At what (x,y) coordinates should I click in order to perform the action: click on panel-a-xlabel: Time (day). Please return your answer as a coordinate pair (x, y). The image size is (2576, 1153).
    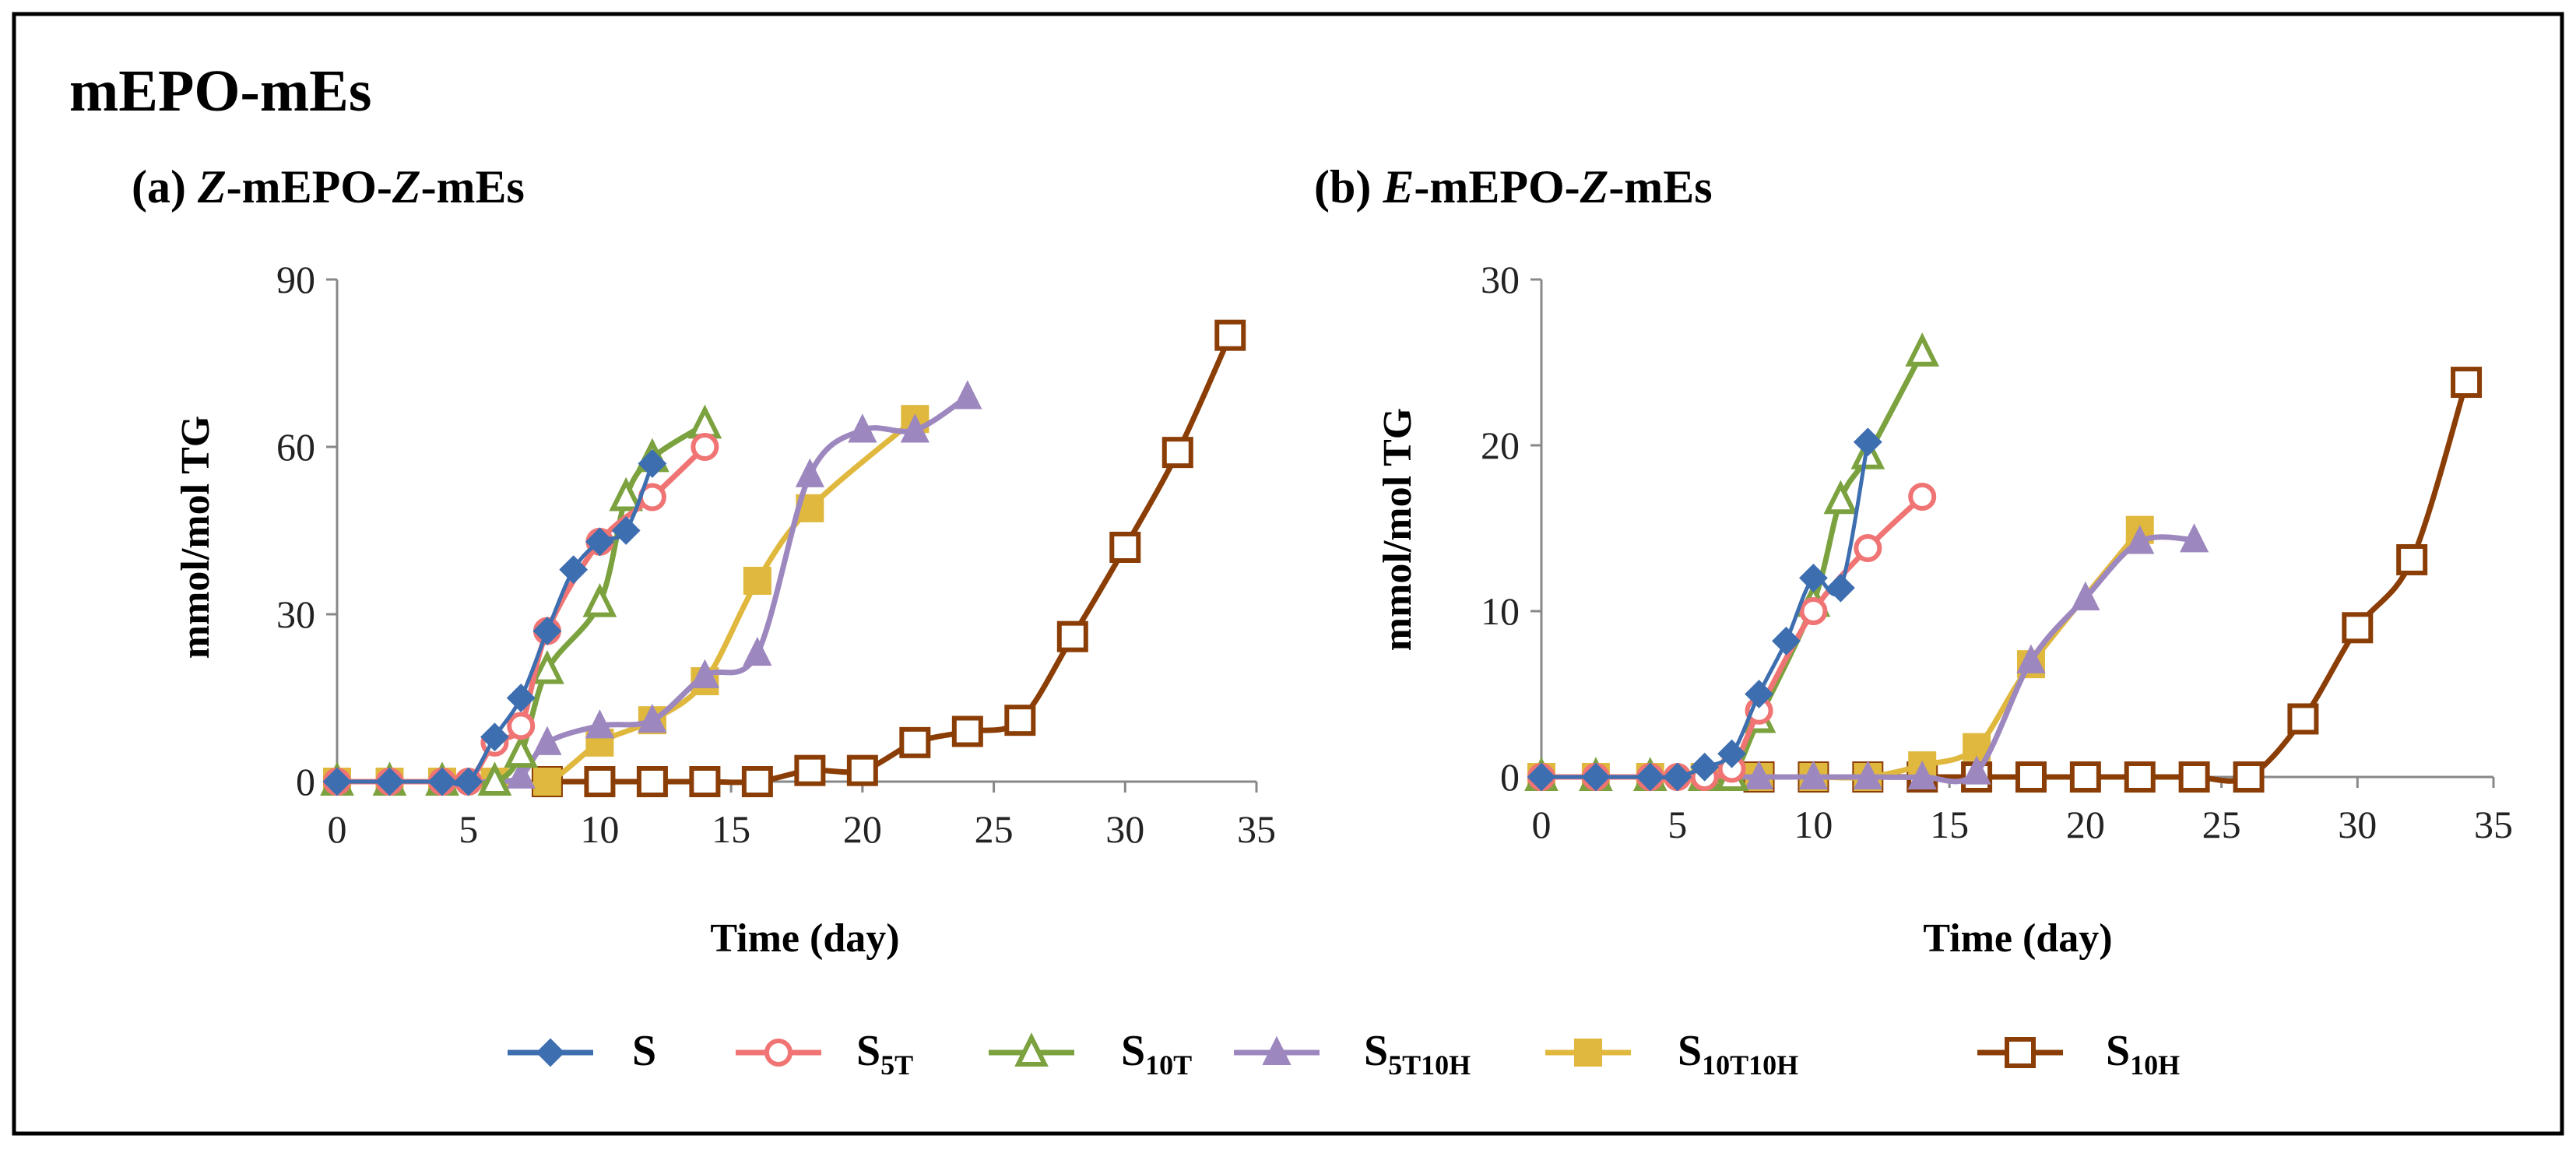
    Looking at the image, I should click on (804, 938).